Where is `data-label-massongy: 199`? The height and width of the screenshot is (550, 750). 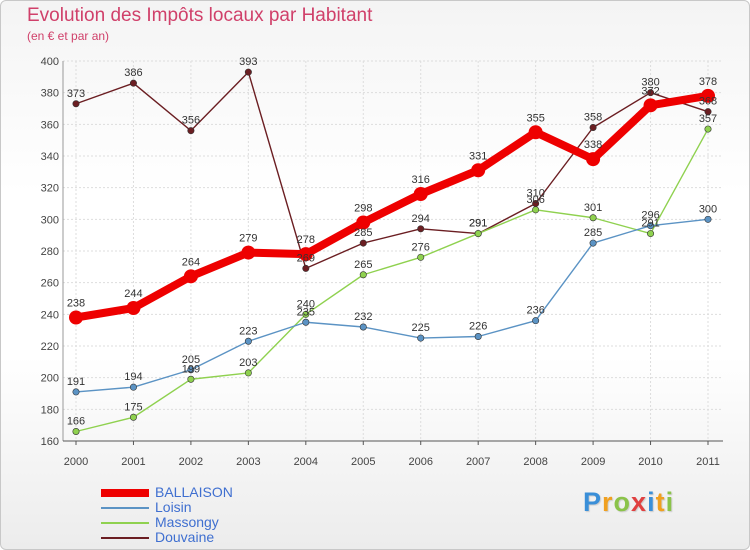
data-label-massongy: 199 is located at coordinates (191, 369).